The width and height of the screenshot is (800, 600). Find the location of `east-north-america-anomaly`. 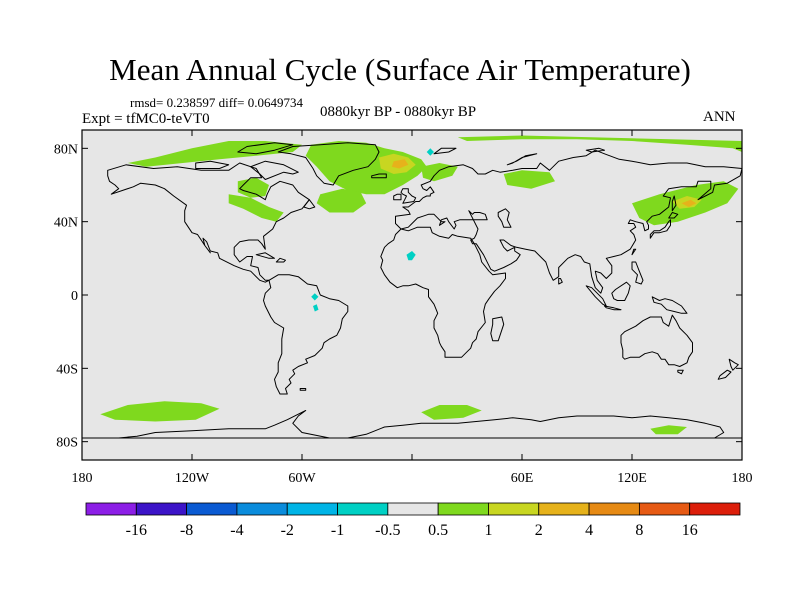

east-north-america-anomaly is located at coordinates (256, 208).